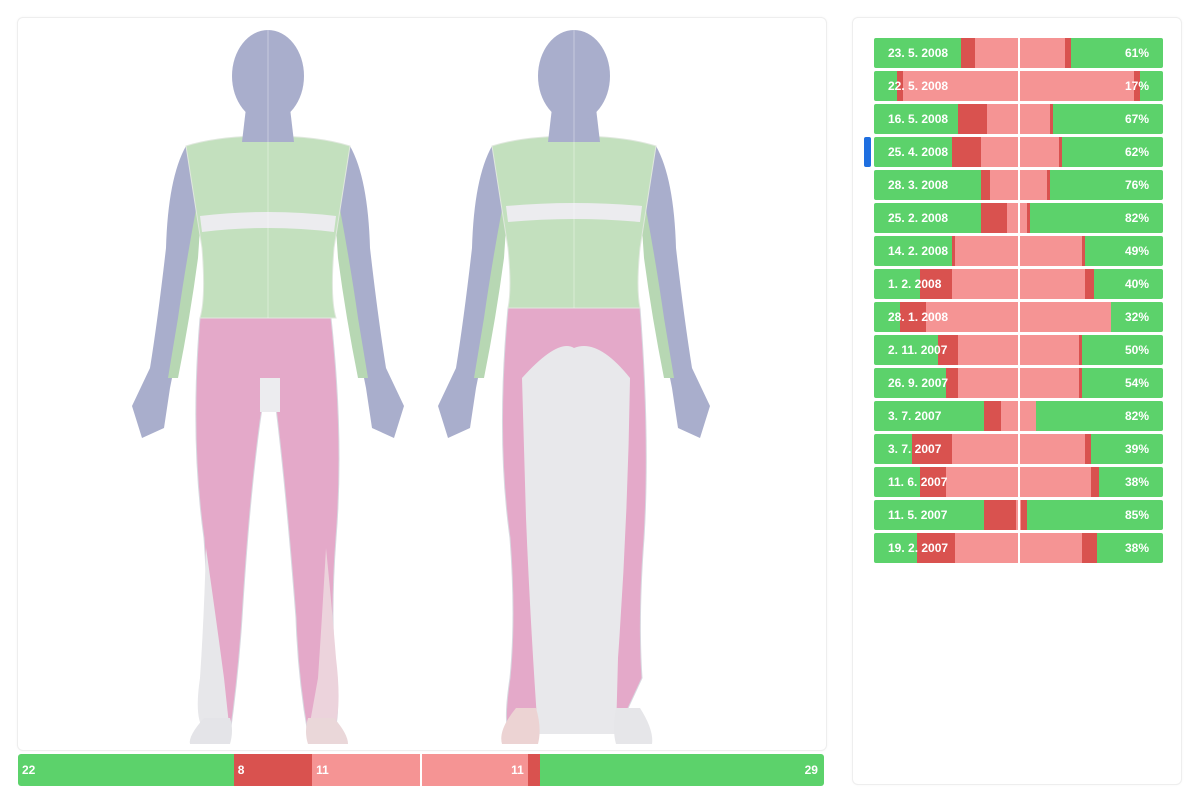 The image size is (1200, 800). I want to click on session-percentage: 32%, so click(1136, 317).